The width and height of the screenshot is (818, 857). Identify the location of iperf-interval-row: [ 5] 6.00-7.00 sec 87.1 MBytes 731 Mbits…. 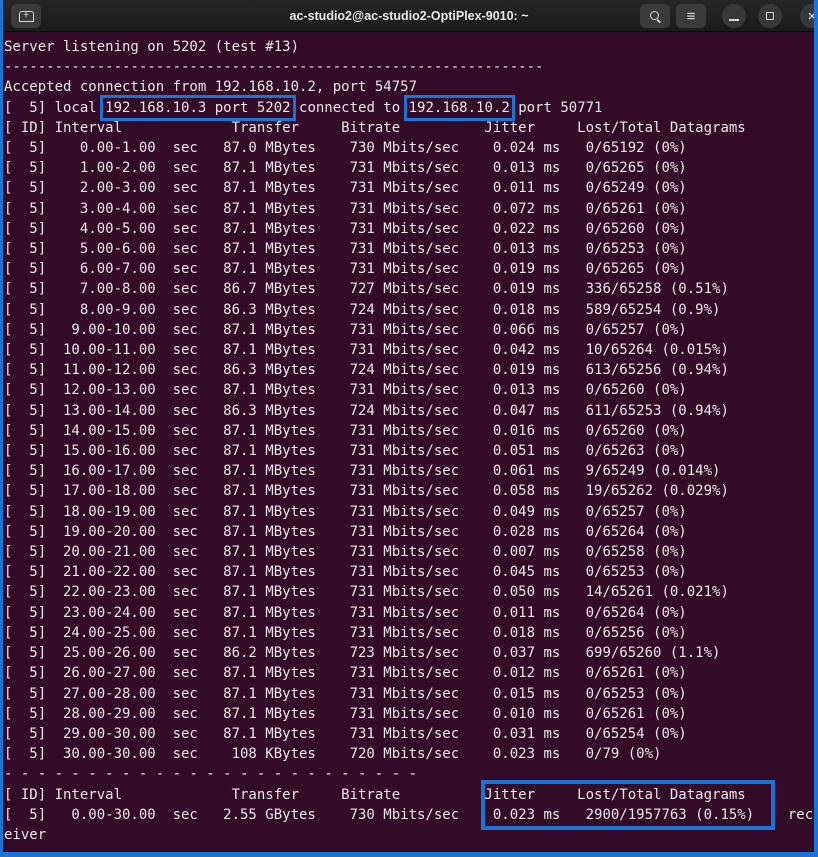
(345, 269).